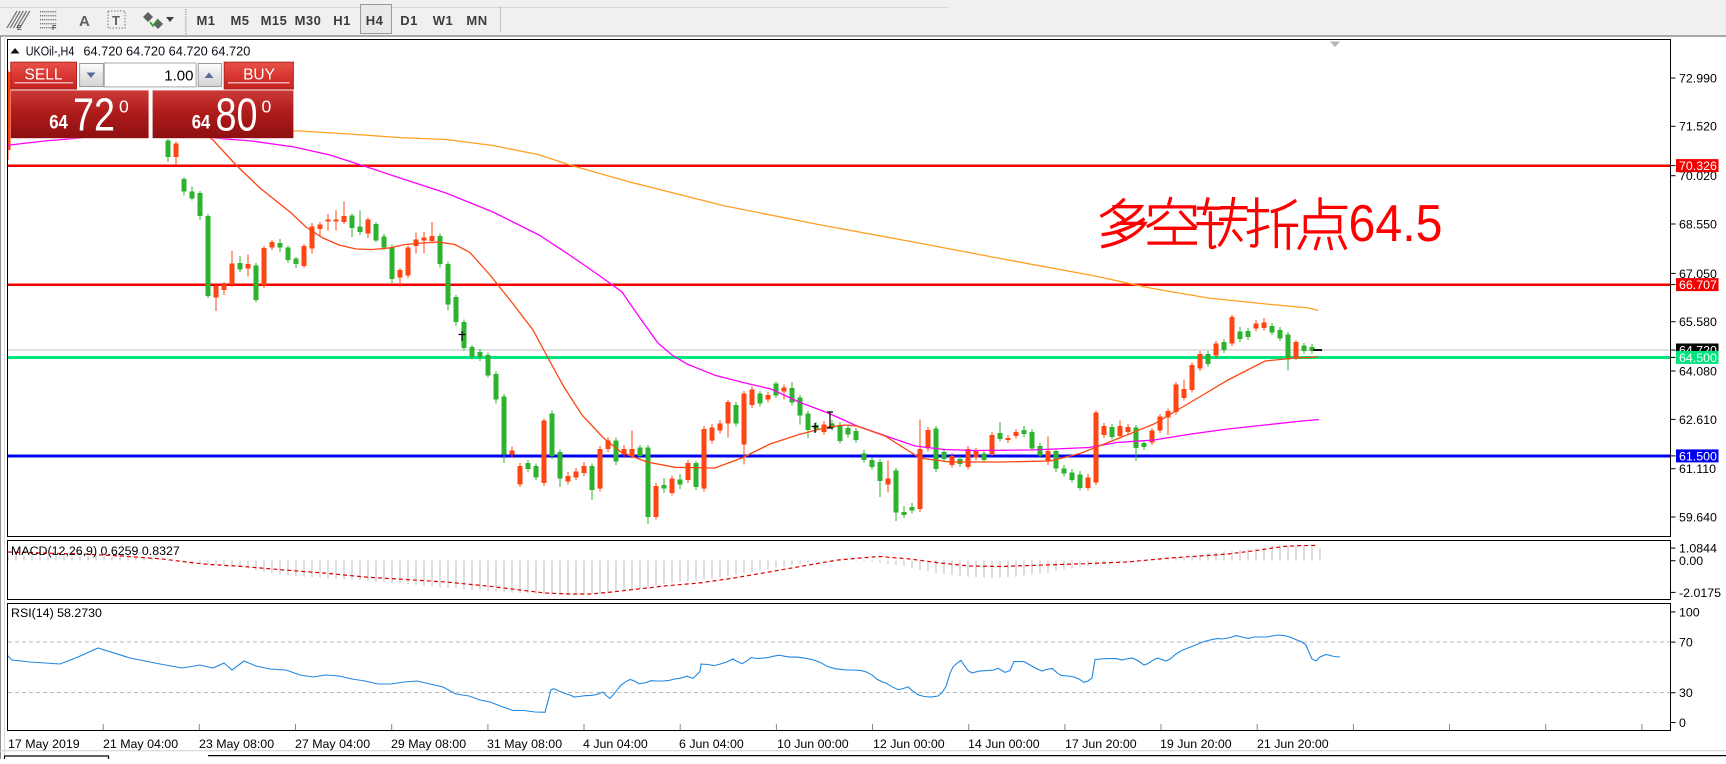  What do you see at coordinates (95, 551) in the screenshot?
I see `svg-text: MACD(12,26,9) 0.6259 0.8327` at bounding box center [95, 551].